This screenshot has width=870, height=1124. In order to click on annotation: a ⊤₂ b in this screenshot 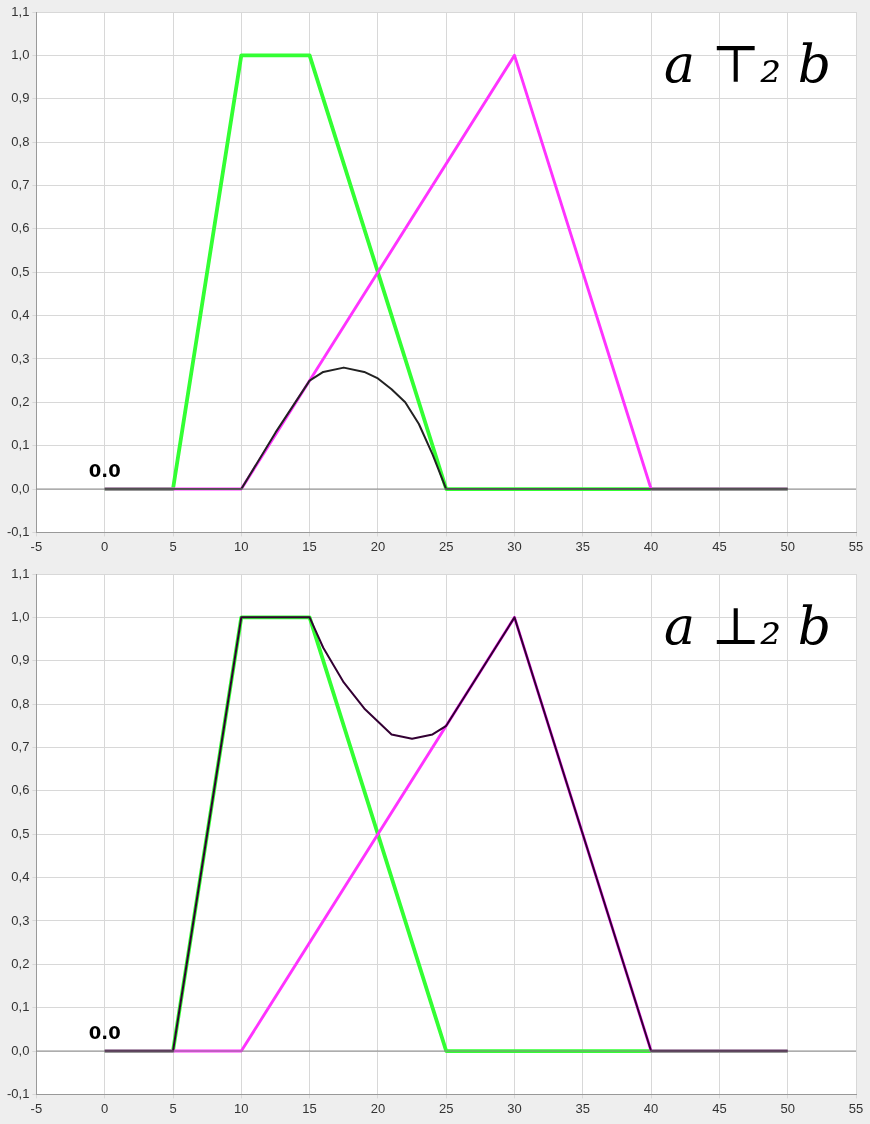, I will do `click(747, 63)`.